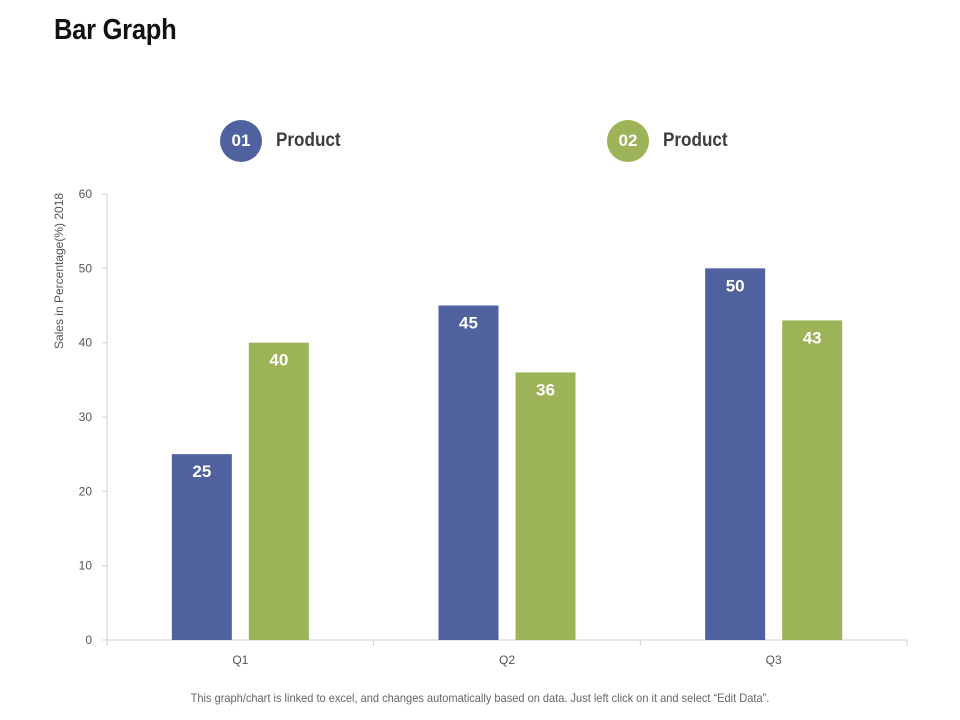 The height and width of the screenshot is (720, 960). Describe the element at coordinates (240, 660) in the screenshot. I see `x-tick-label: Q1` at that location.